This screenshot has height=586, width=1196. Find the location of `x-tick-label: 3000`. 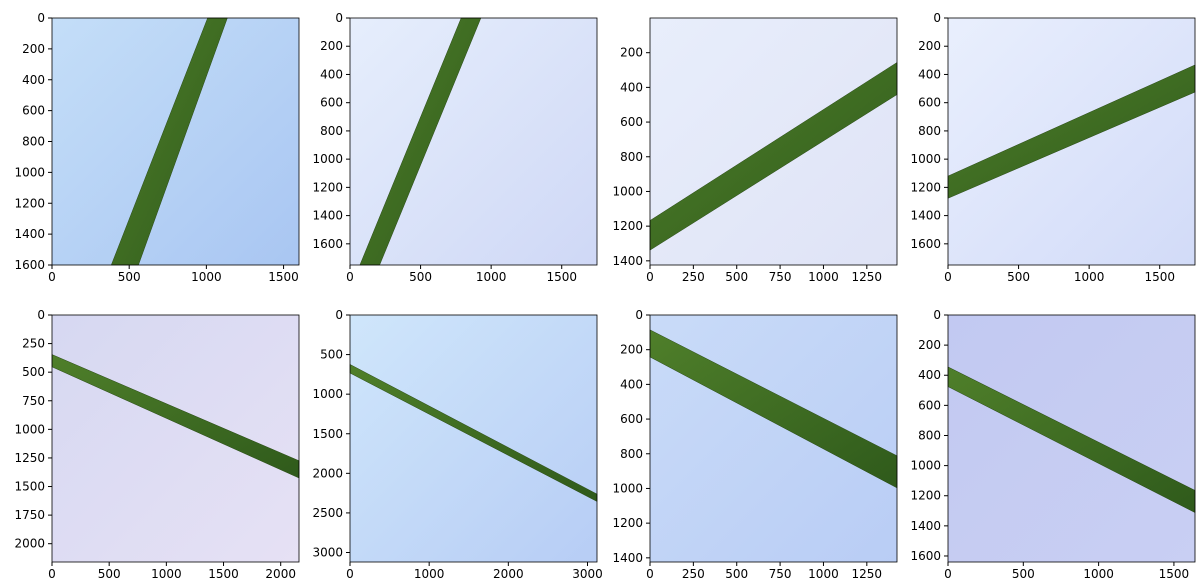

x-tick-label: 3000 is located at coordinates (587, 574).